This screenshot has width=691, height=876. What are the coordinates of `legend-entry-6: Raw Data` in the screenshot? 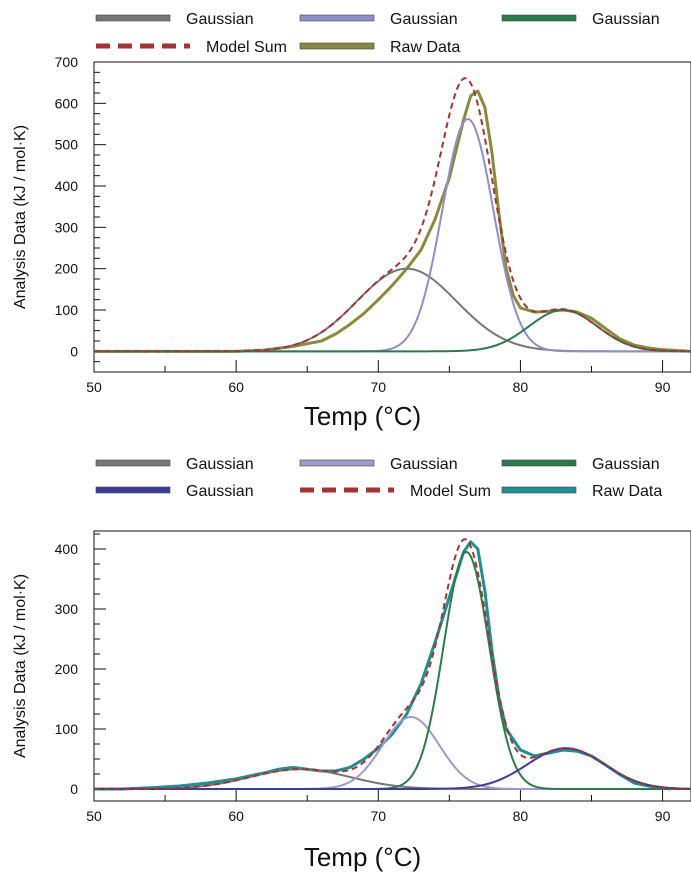 It's located at (581, 491).